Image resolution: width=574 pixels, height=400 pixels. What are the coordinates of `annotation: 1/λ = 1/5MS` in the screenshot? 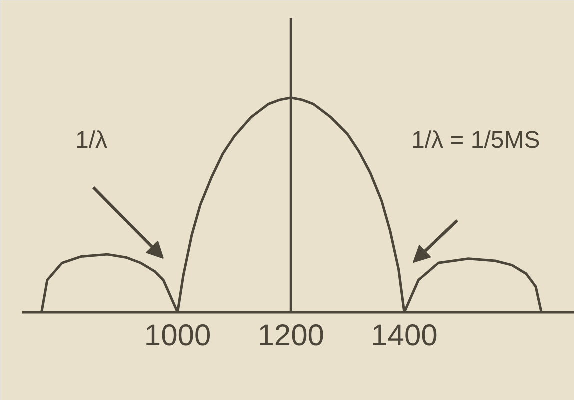 It's located at (476, 140).